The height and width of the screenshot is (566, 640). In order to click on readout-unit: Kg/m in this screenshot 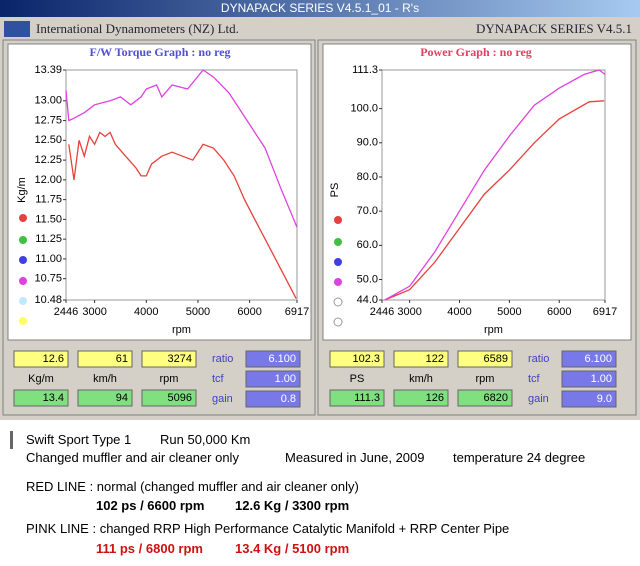, I will do `click(41, 379)`.